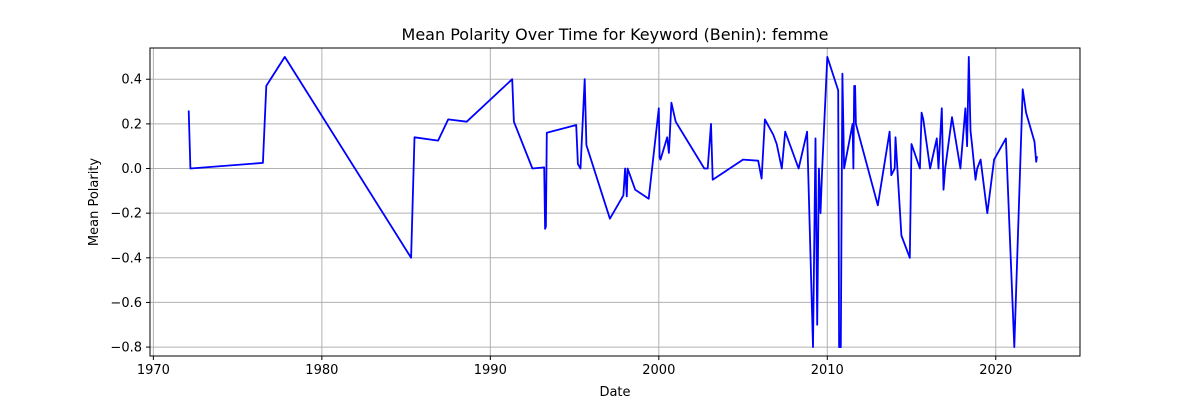  I want to click on y-tick-label: 0.2, so click(131, 124).